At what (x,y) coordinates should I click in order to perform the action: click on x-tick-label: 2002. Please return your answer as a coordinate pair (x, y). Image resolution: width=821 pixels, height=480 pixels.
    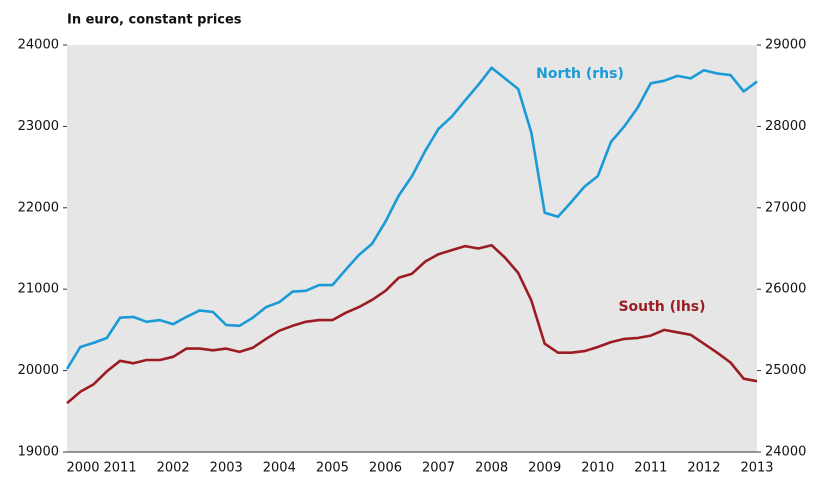
    Looking at the image, I should click on (173, 468).